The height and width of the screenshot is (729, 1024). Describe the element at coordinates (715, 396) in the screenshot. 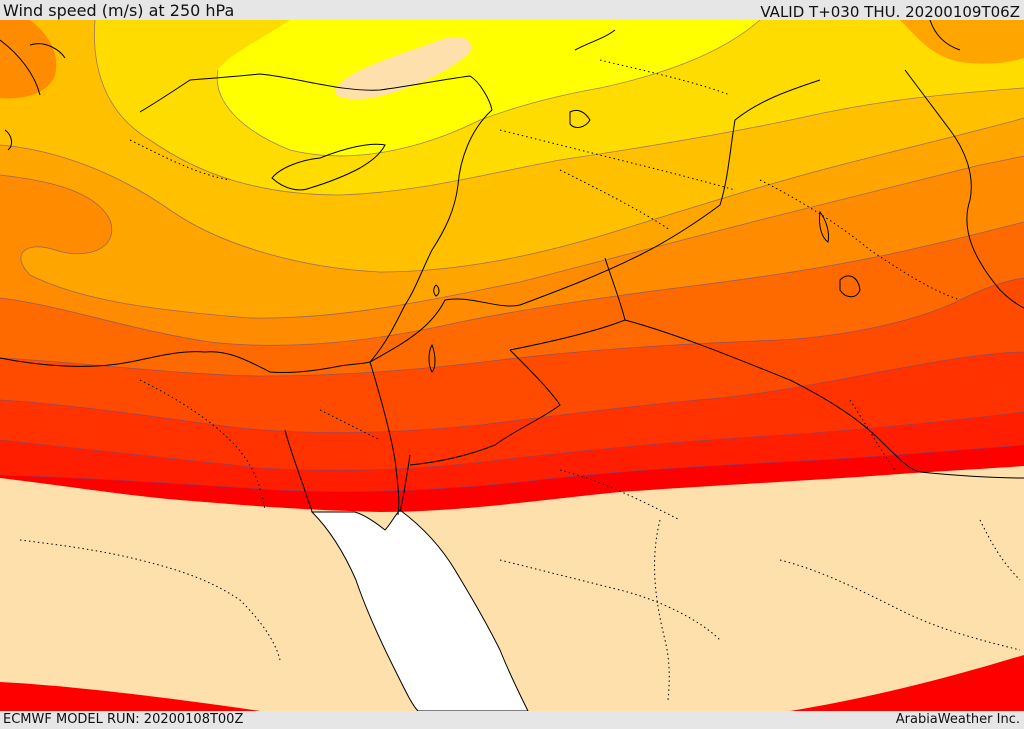

I see `jordan-saudi` at that location.